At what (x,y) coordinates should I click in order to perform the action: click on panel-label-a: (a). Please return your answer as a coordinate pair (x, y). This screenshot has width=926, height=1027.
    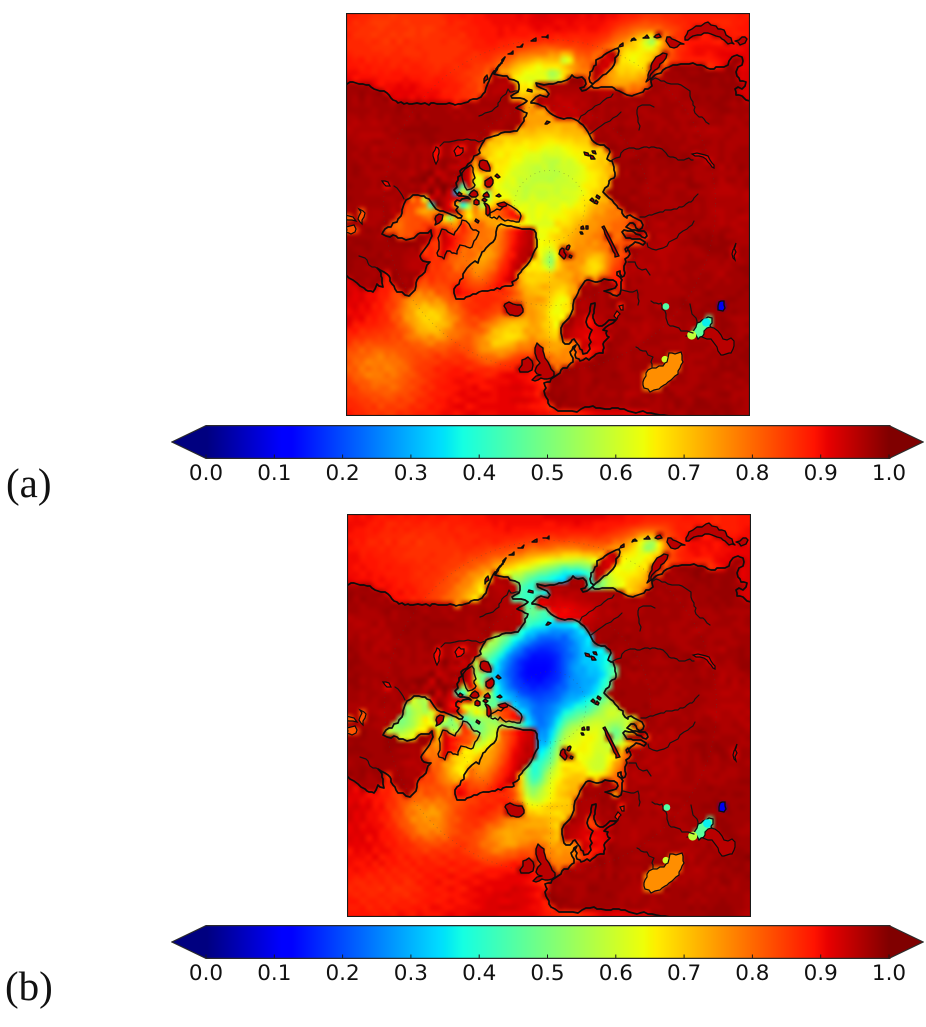
    Looking at the image, I should click on (29, 483).